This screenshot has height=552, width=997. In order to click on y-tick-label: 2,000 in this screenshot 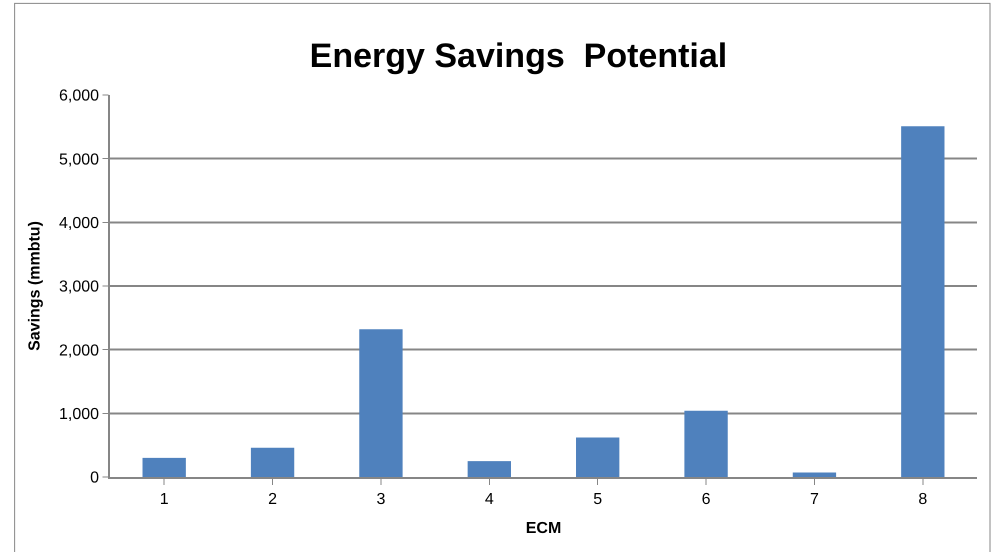, I will do `click(79, 351)`.